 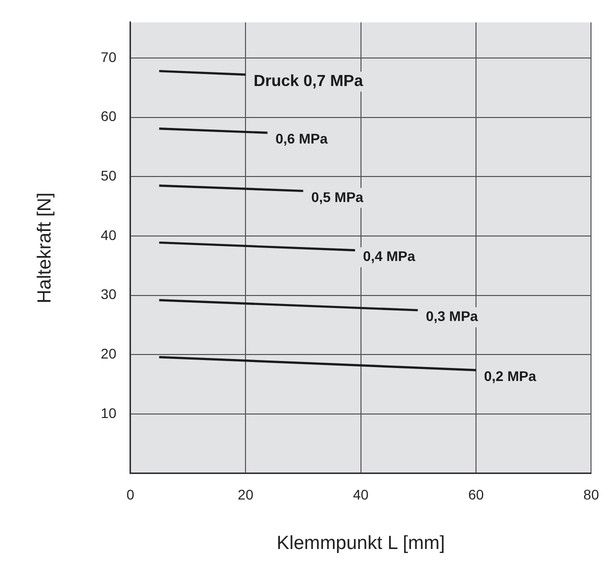 I want to click on series-label: 0,2 MPa, so click(x=510, y=376).